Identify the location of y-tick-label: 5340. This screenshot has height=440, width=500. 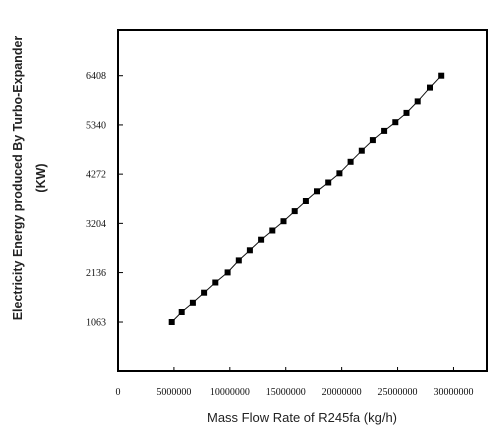
(96, 125).